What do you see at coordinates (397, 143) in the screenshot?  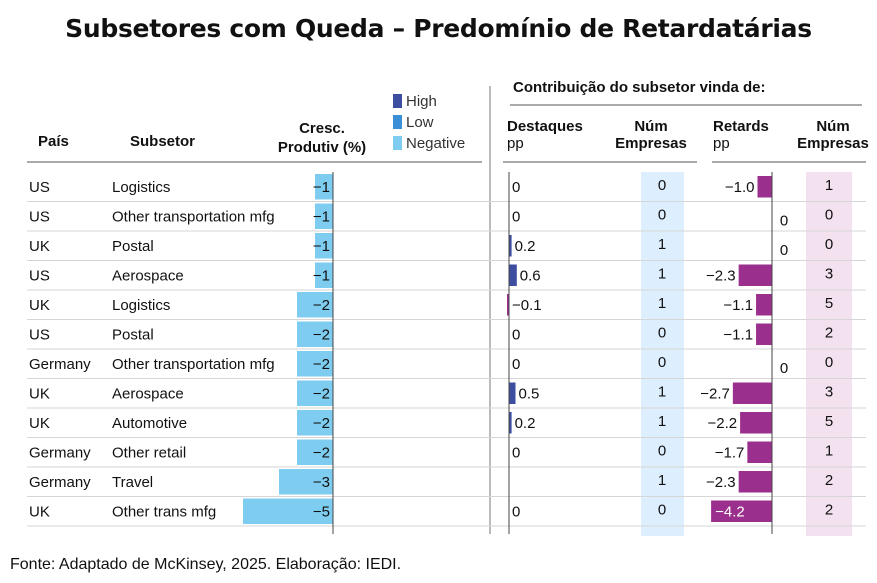 I see `legend-swatch-negative` at bounding box center [397, 143].